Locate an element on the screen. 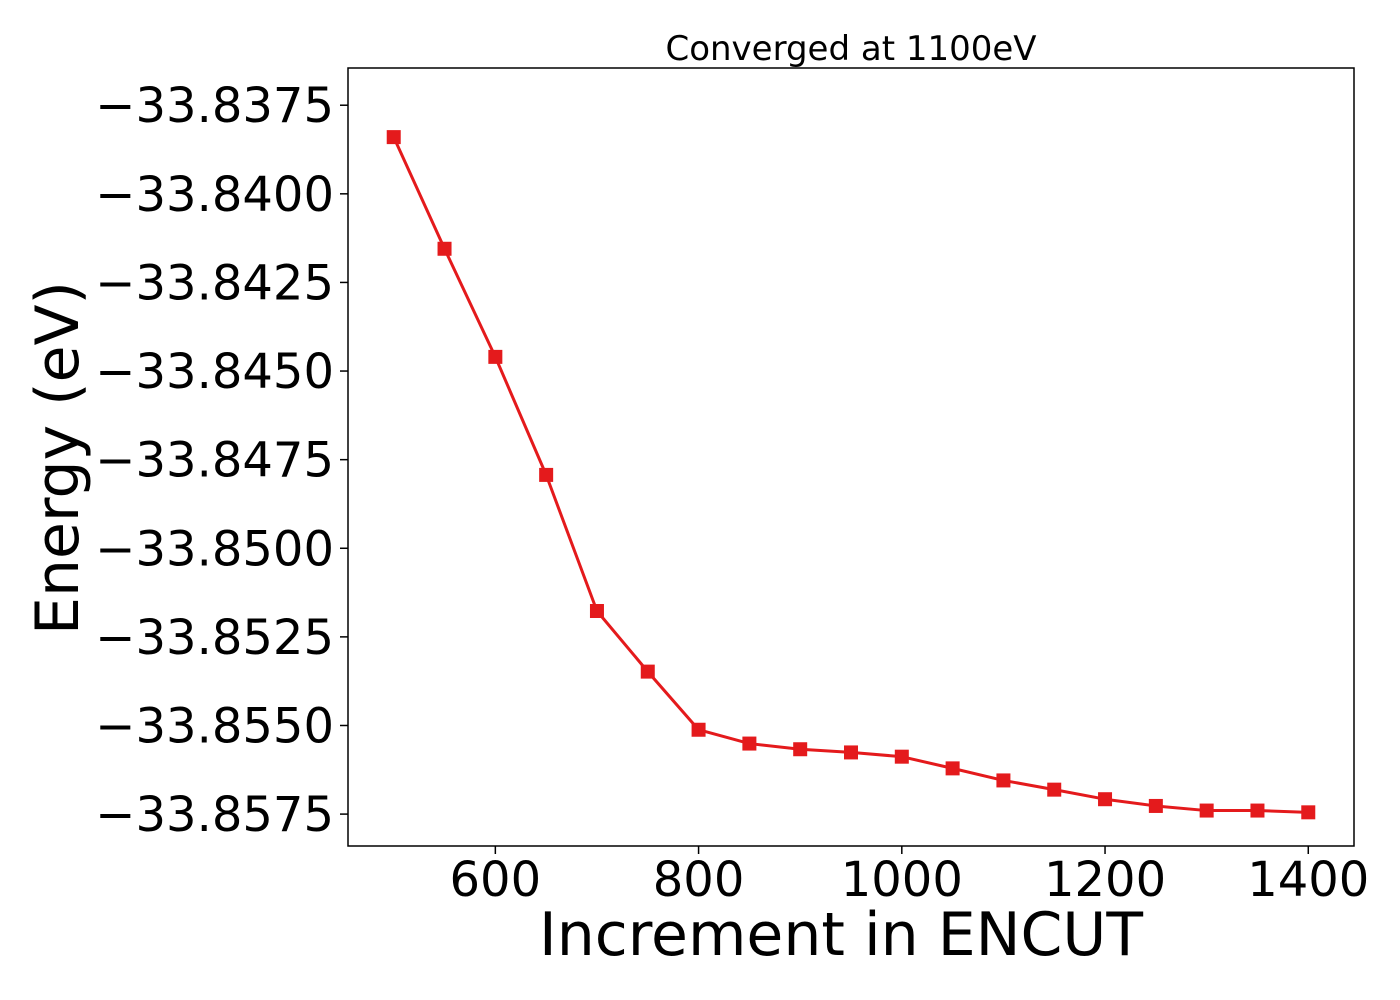 This screenshot has height=1000, width=1400. x-axis-label: Increment in ENCUT is located at coordinates (841, 935).